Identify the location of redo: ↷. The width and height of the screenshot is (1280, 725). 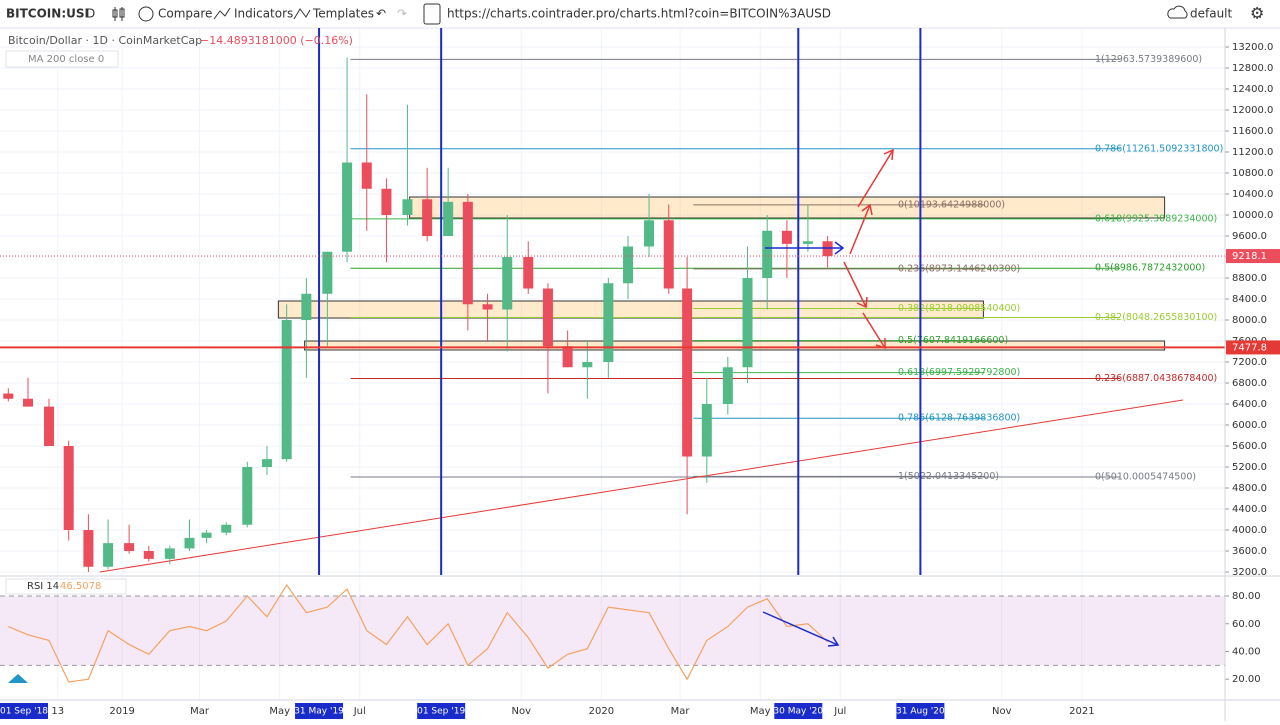
(402, 14).